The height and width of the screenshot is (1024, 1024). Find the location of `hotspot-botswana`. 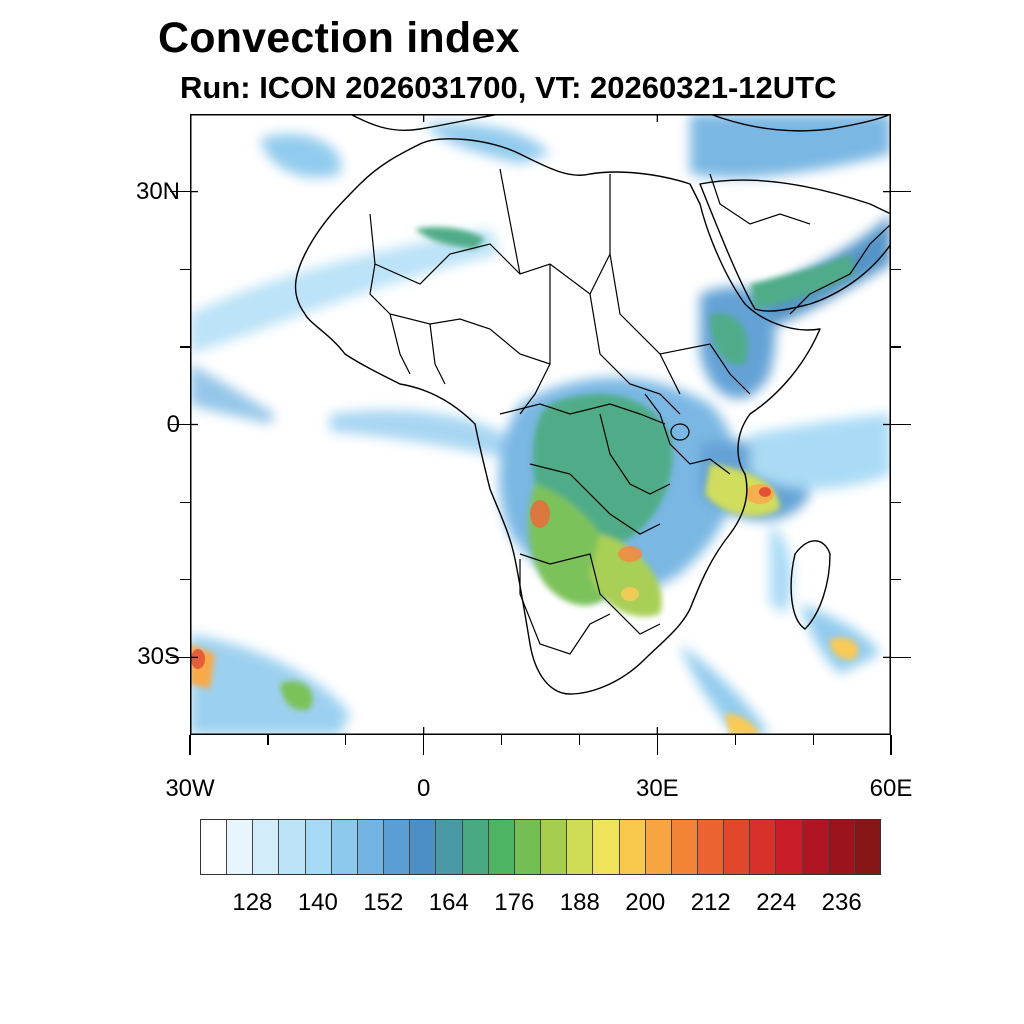

hotspot-botswana is located at coordinates (630, 594).